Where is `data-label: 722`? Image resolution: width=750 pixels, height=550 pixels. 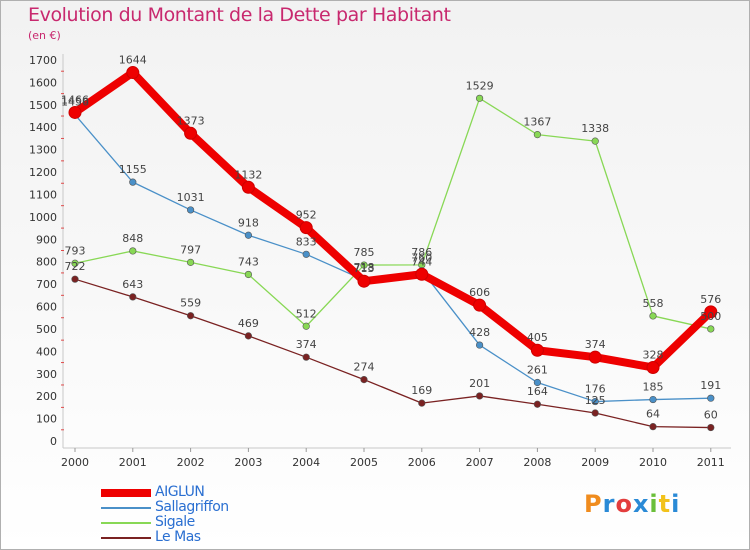
data-label: 722 is located at coordinates (75, 266).